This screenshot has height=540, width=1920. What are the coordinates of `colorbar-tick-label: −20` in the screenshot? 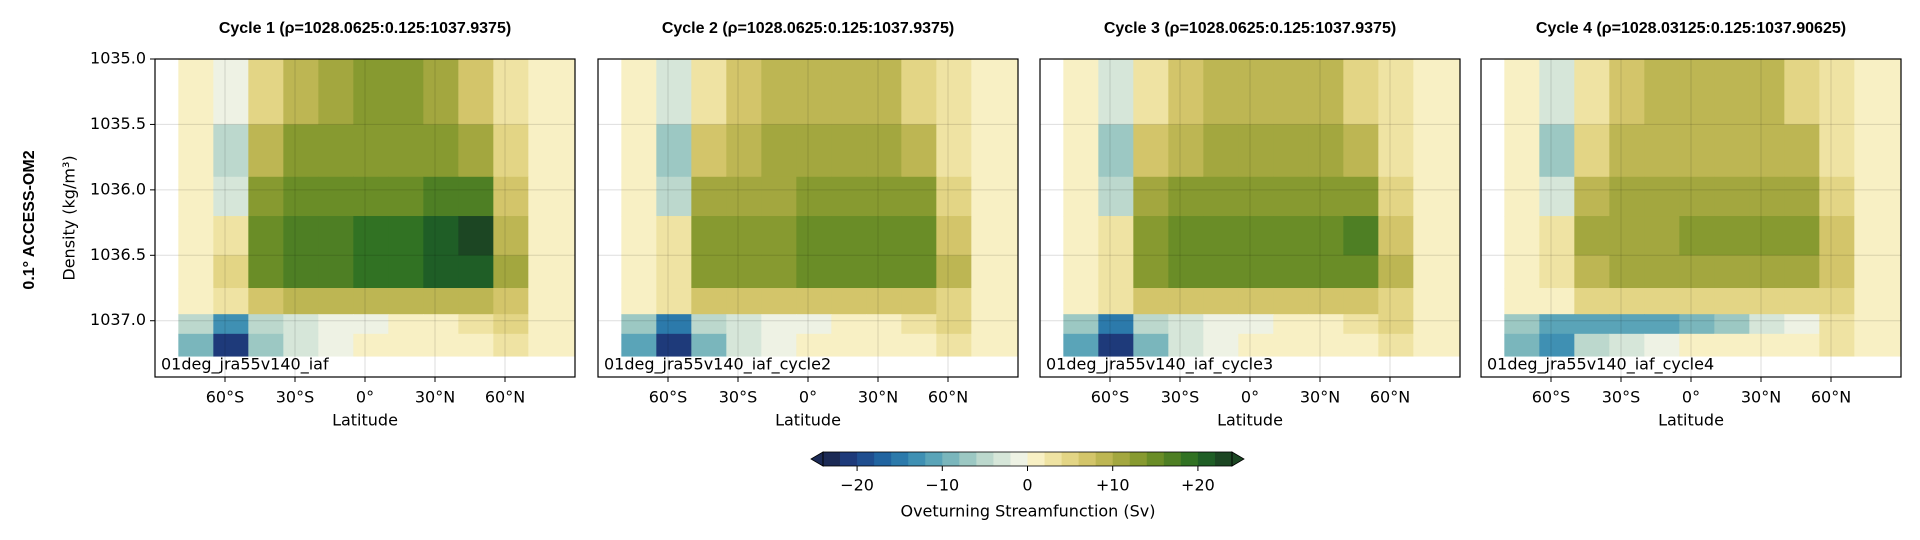 It's located at (857, 485).